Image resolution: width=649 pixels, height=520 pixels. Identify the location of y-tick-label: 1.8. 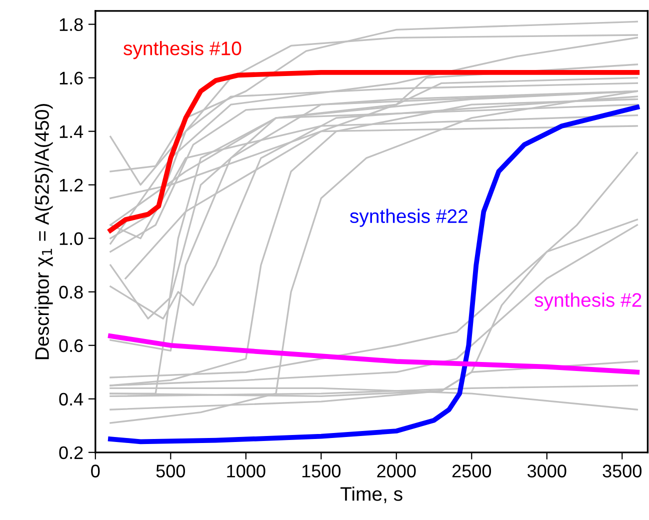
(71, 25).